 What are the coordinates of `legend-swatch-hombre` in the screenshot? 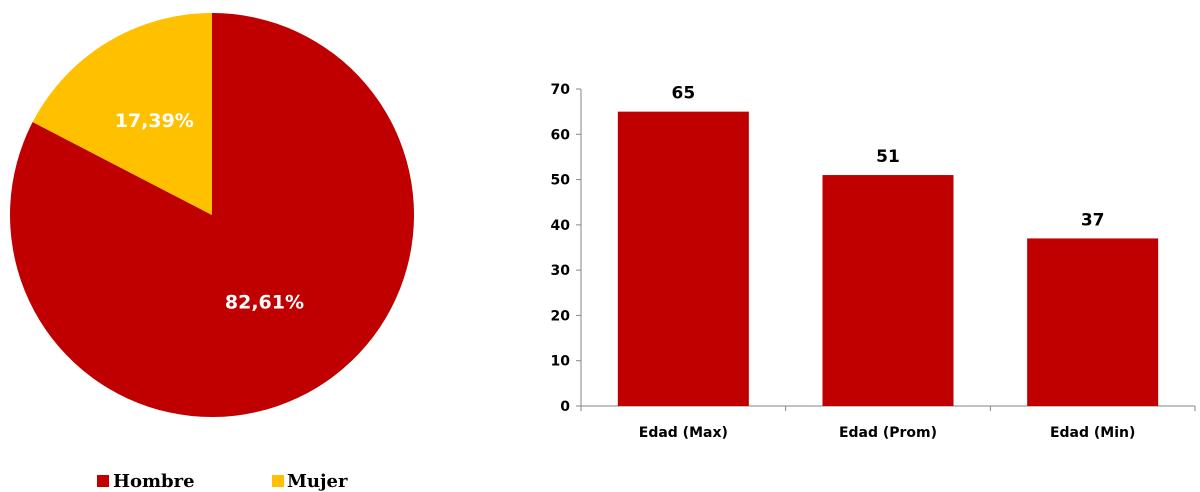 It's located at (103, 481).